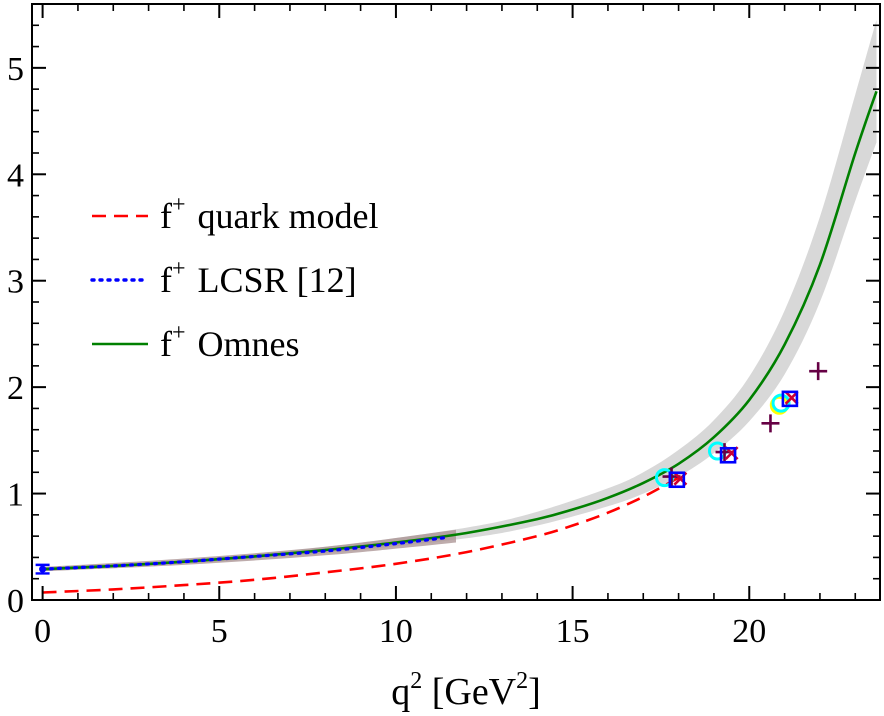 This screenshot has height=716, width=884. I want to click on y-tick-label: 3, so click(15, 282).